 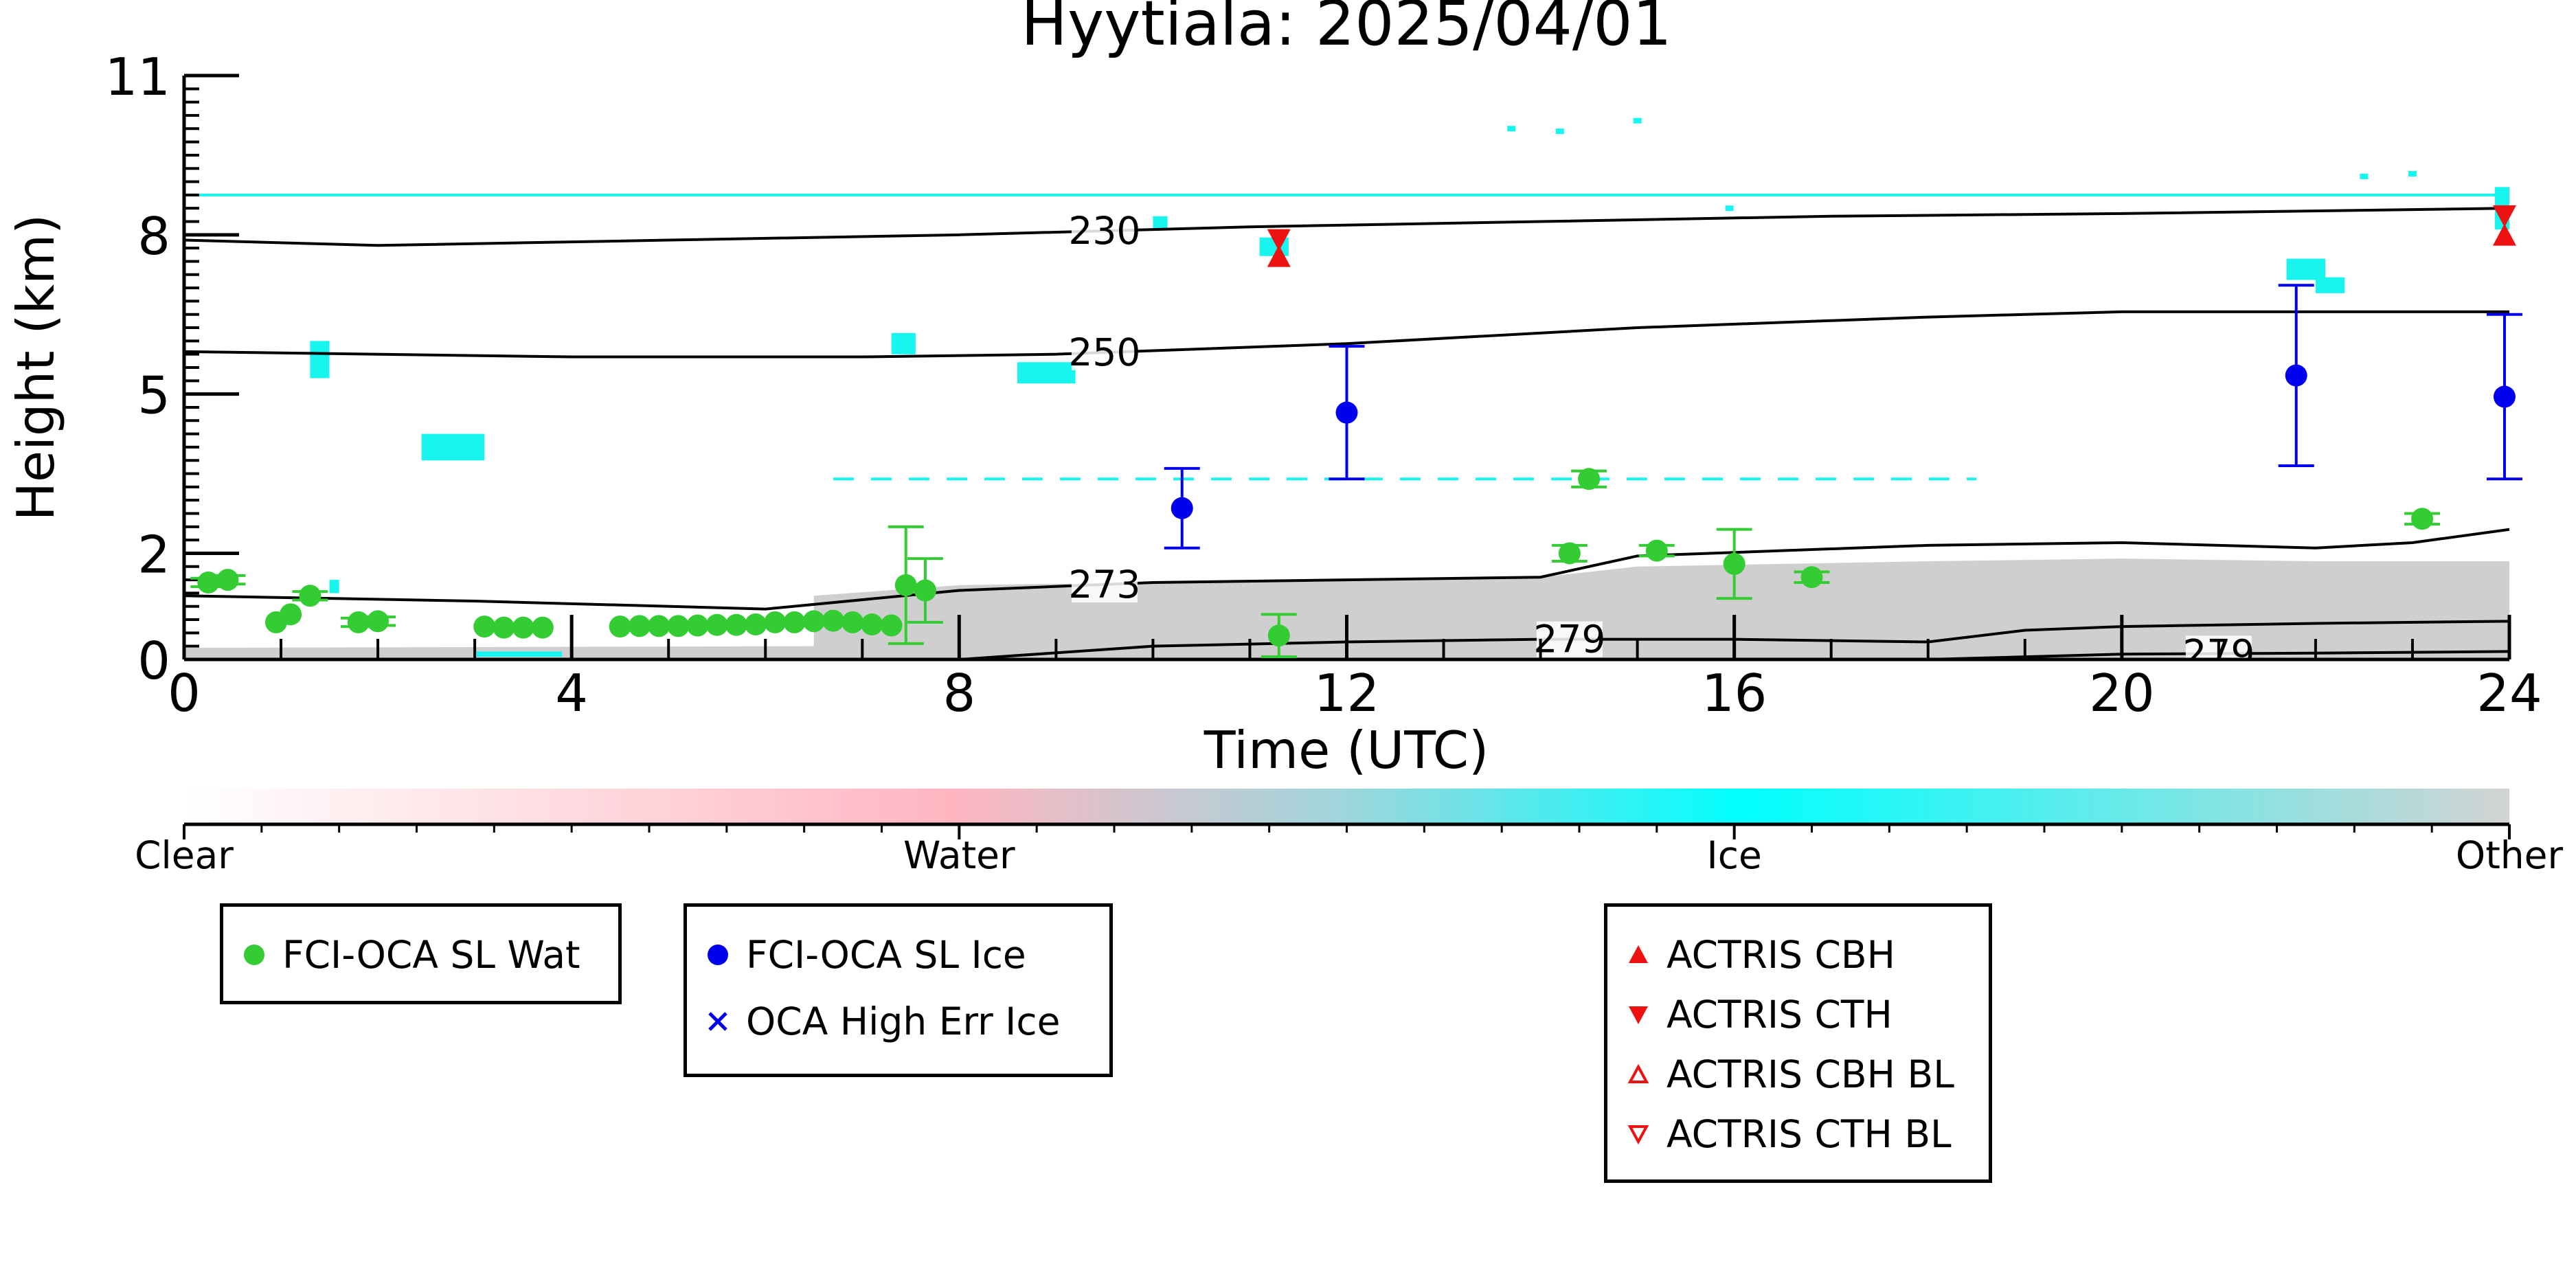 What do you see at coordinates (1809, 1134) in the screenshot?
I see `legend-label: ACTRIS CTH BL` at bounding box center [1809, 1134].